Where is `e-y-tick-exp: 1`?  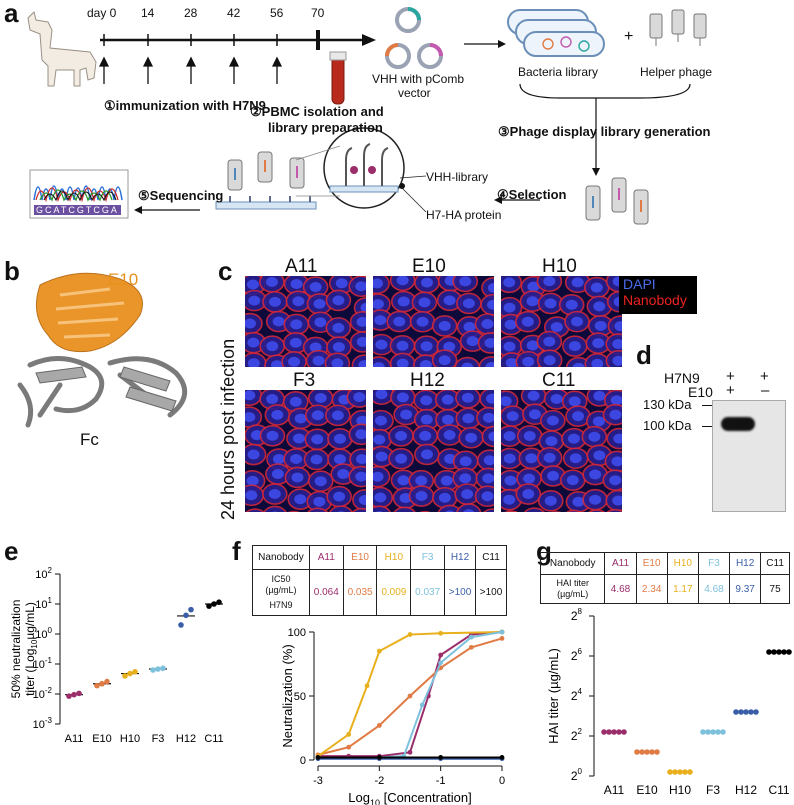
e-y-tick-exp: 1 is located at coordinates (50, 600).